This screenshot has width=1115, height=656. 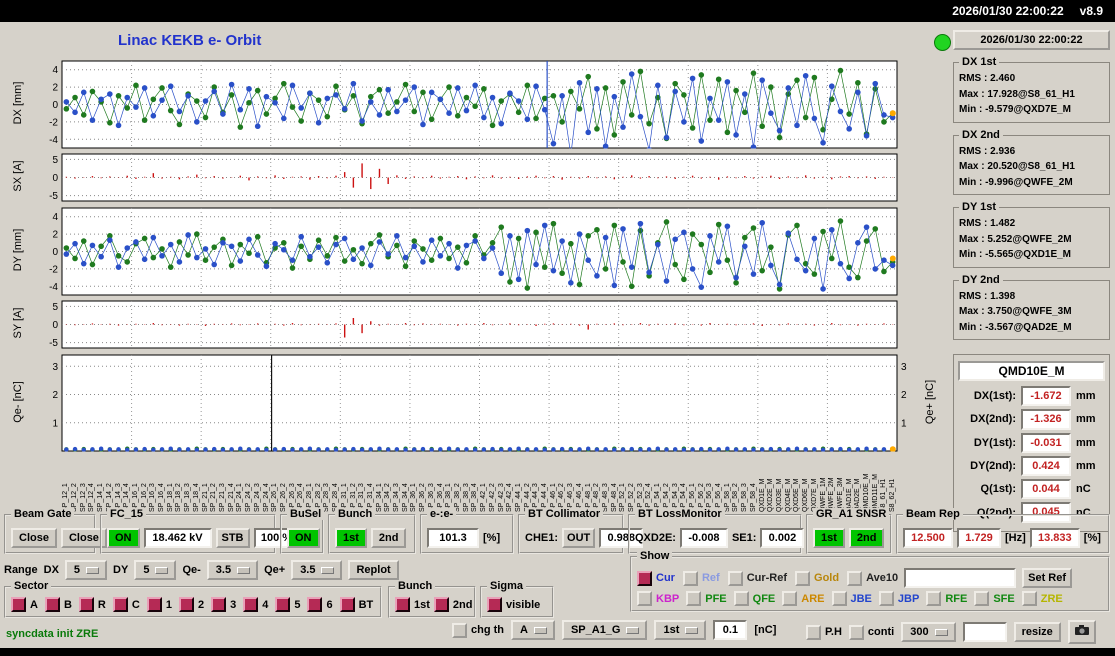 I want to click on show-checkbox-are, so click(x=790, y=599).